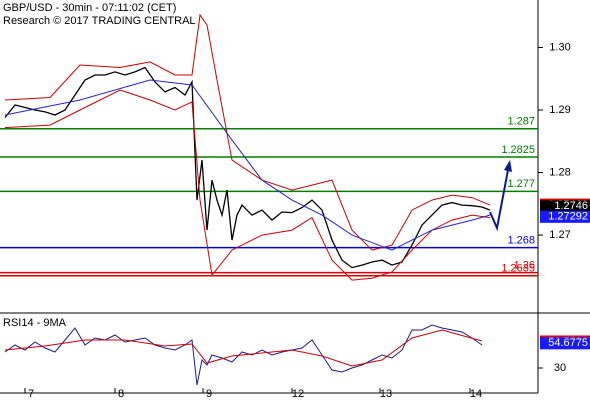 The image size is (590, 400). What do you see at coordinates (209, 394) in the screenshot?
I see `x-tick-label: 9` at bounding box center [209, 394].